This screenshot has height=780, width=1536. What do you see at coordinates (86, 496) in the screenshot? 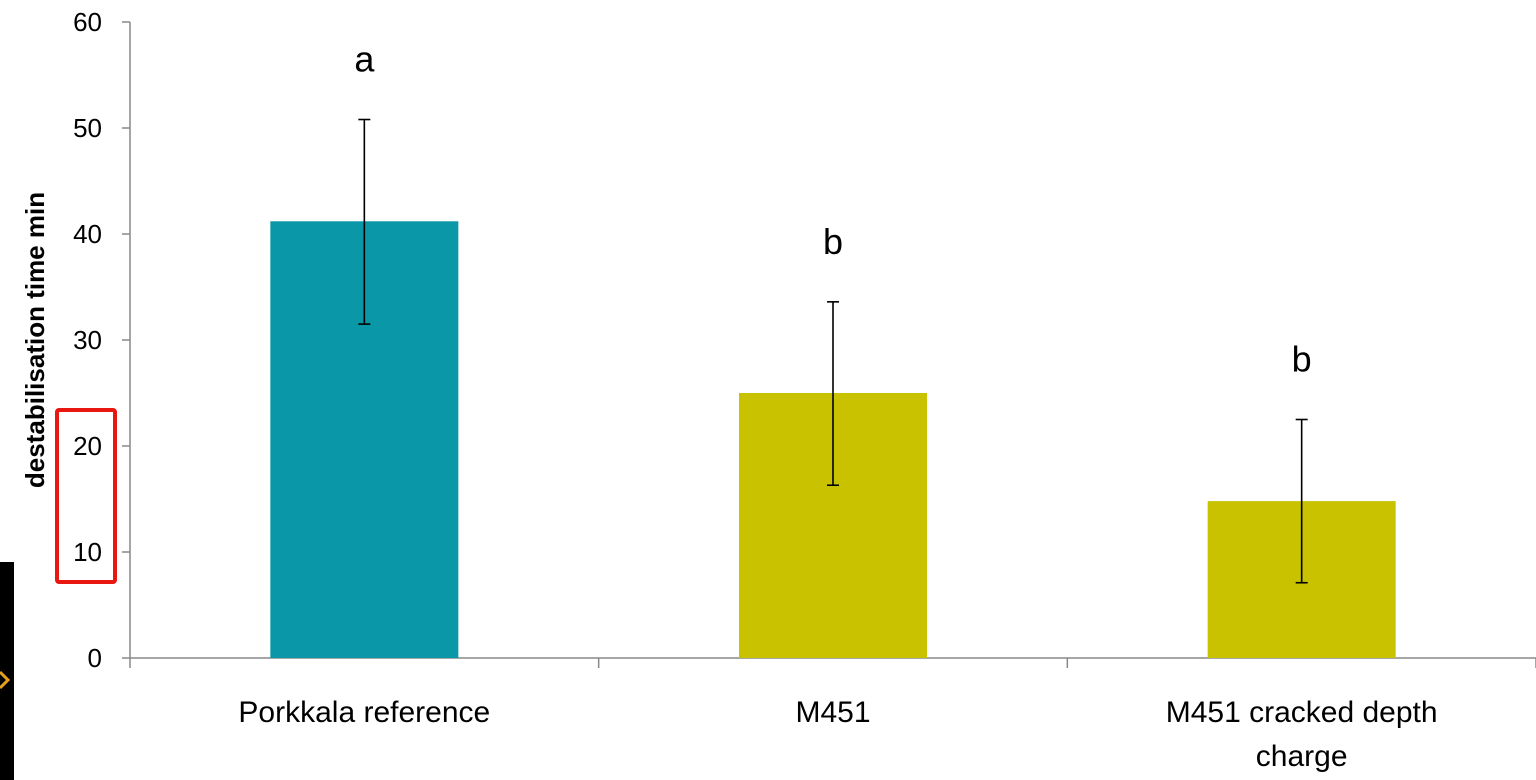
I see `highlight-box` at bounding box center [86, 496].